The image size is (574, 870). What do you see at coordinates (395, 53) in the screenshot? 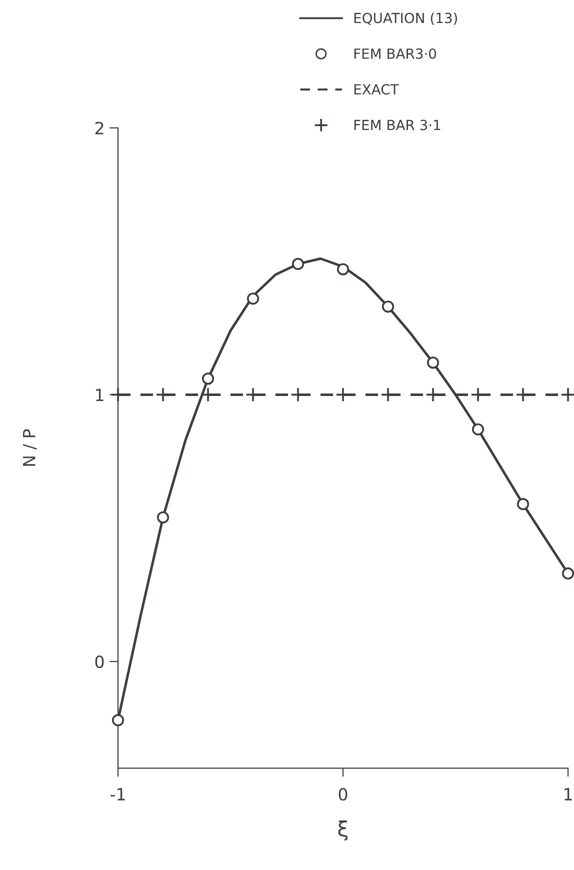
I see `legend-label: FEM BAR3·0` at bounding box center [395, 53].